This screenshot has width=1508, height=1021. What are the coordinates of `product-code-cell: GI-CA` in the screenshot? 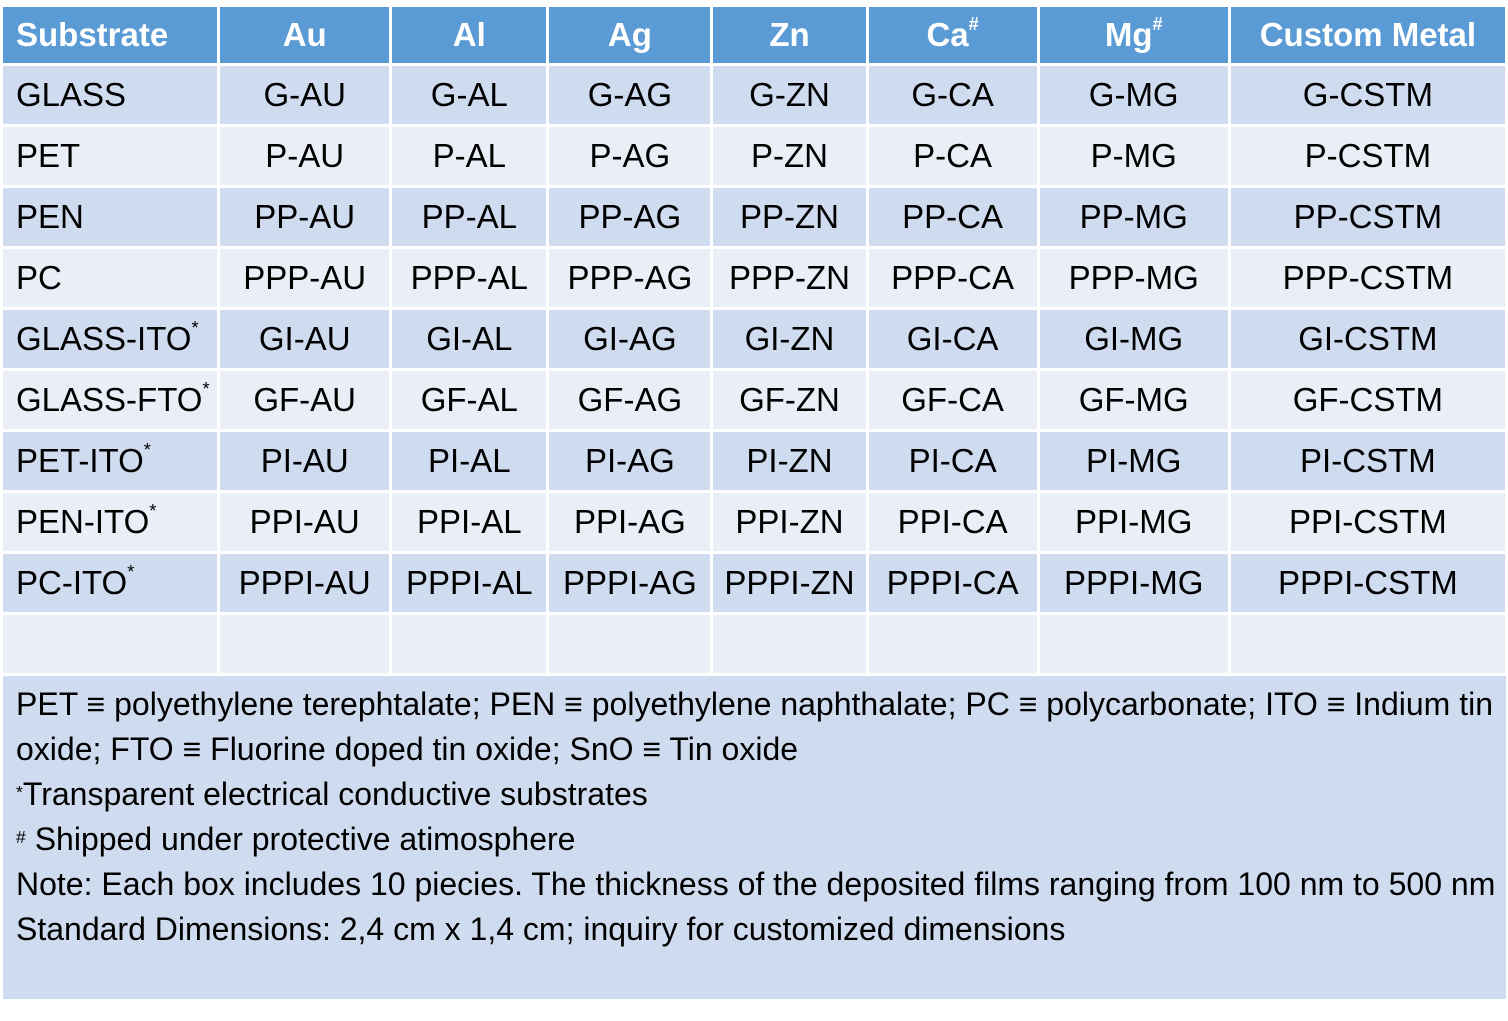 It's located at (952, 339).